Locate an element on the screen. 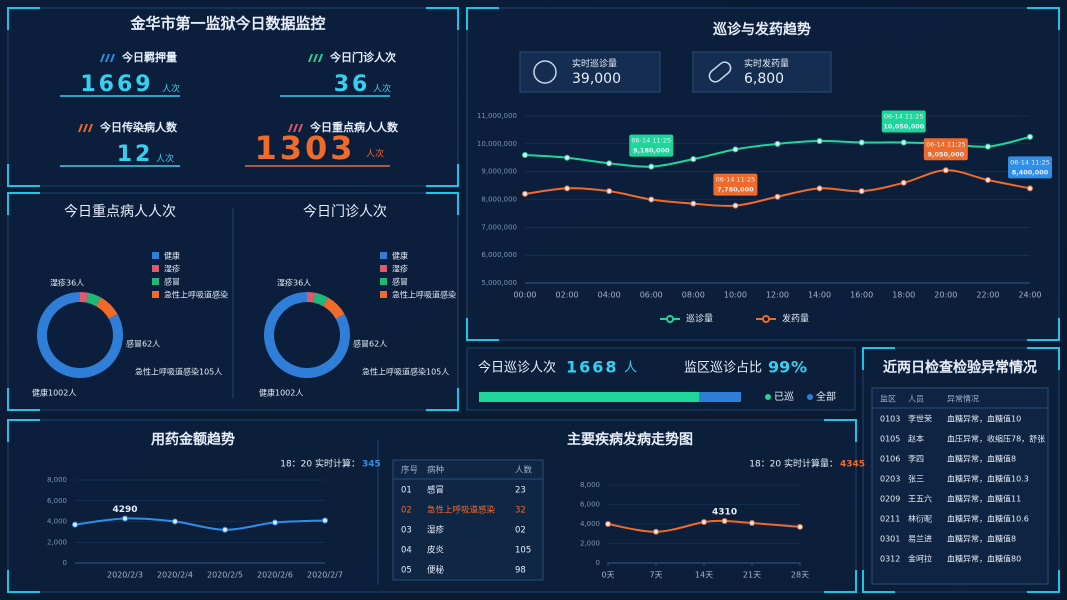 This screenshot has width=1067, height=600. table-cell: 易兰进 is located at coordinates (920, 539).